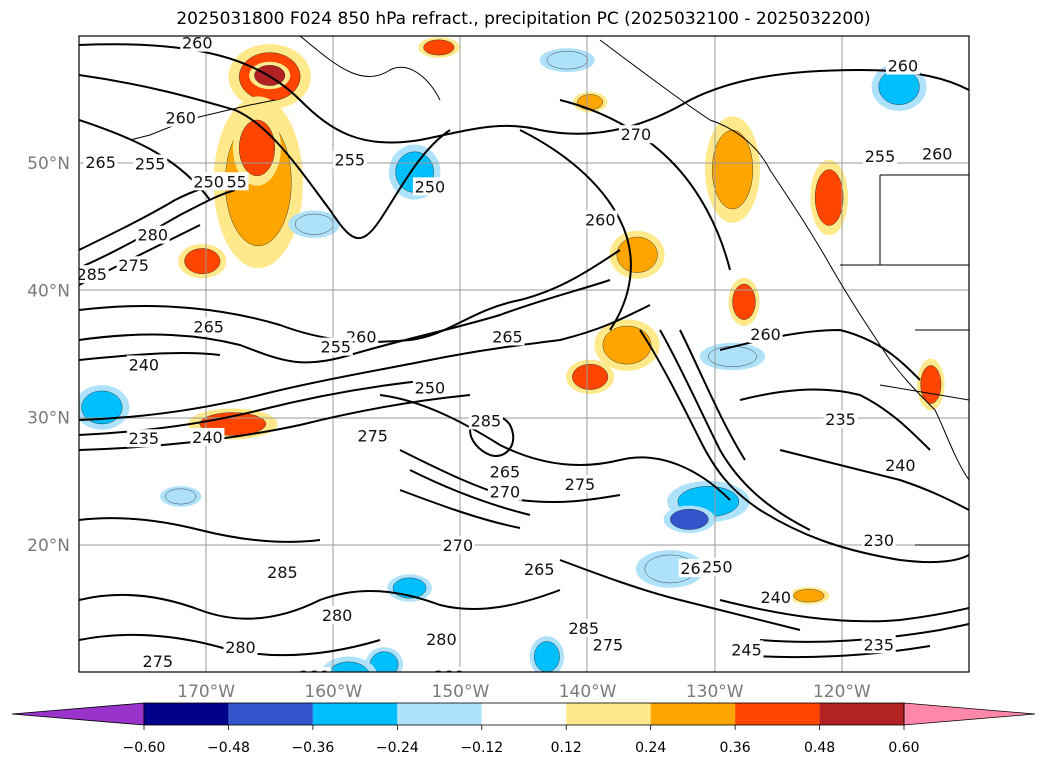 This screenshot has height=765, width=1047. What do you see at coordinates (48, 164) in the screenshot?
I see `lat-tick-label: 50°N` at bounding box center [48, 164].